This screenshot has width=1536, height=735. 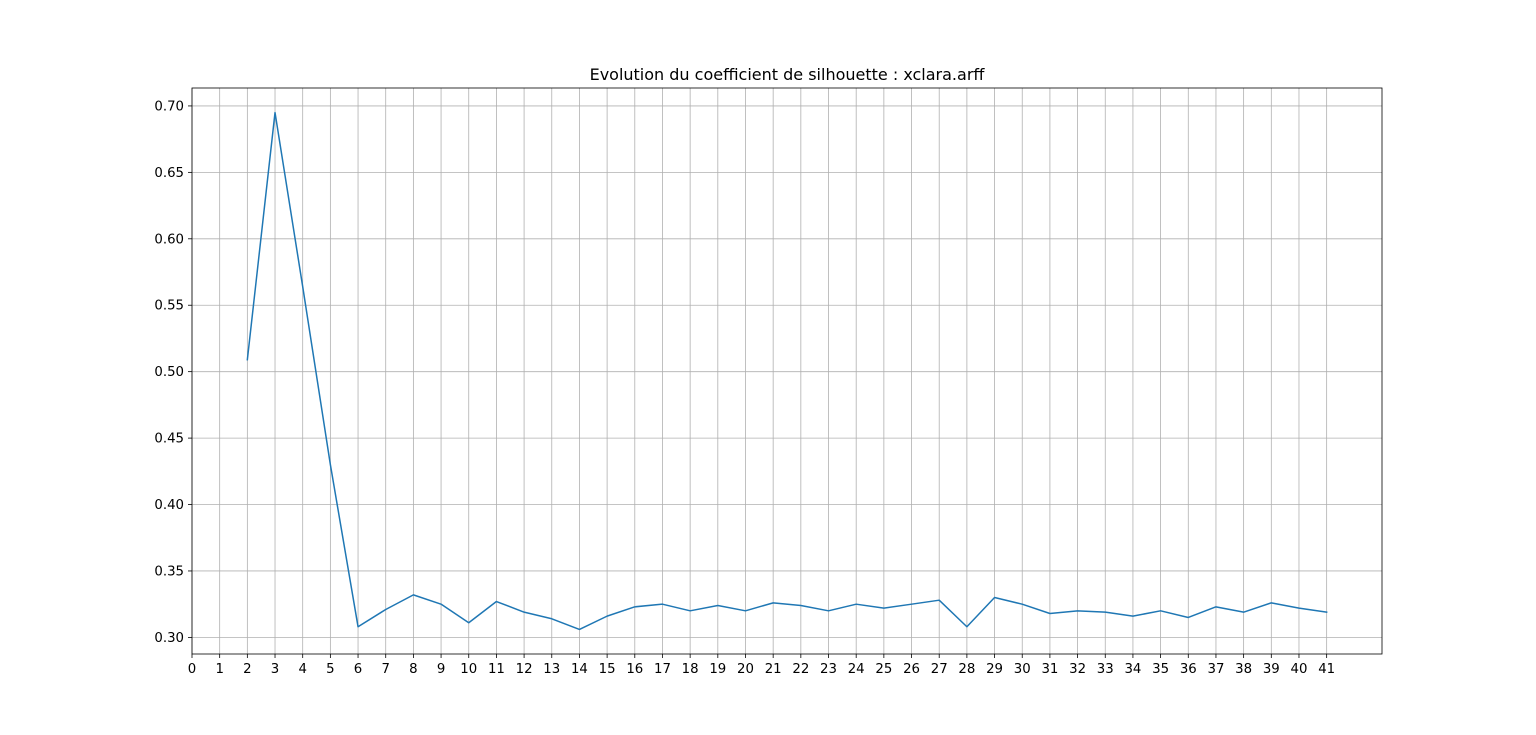 I want to click on x-tick-label: 40, so click(x=1299, y=669).